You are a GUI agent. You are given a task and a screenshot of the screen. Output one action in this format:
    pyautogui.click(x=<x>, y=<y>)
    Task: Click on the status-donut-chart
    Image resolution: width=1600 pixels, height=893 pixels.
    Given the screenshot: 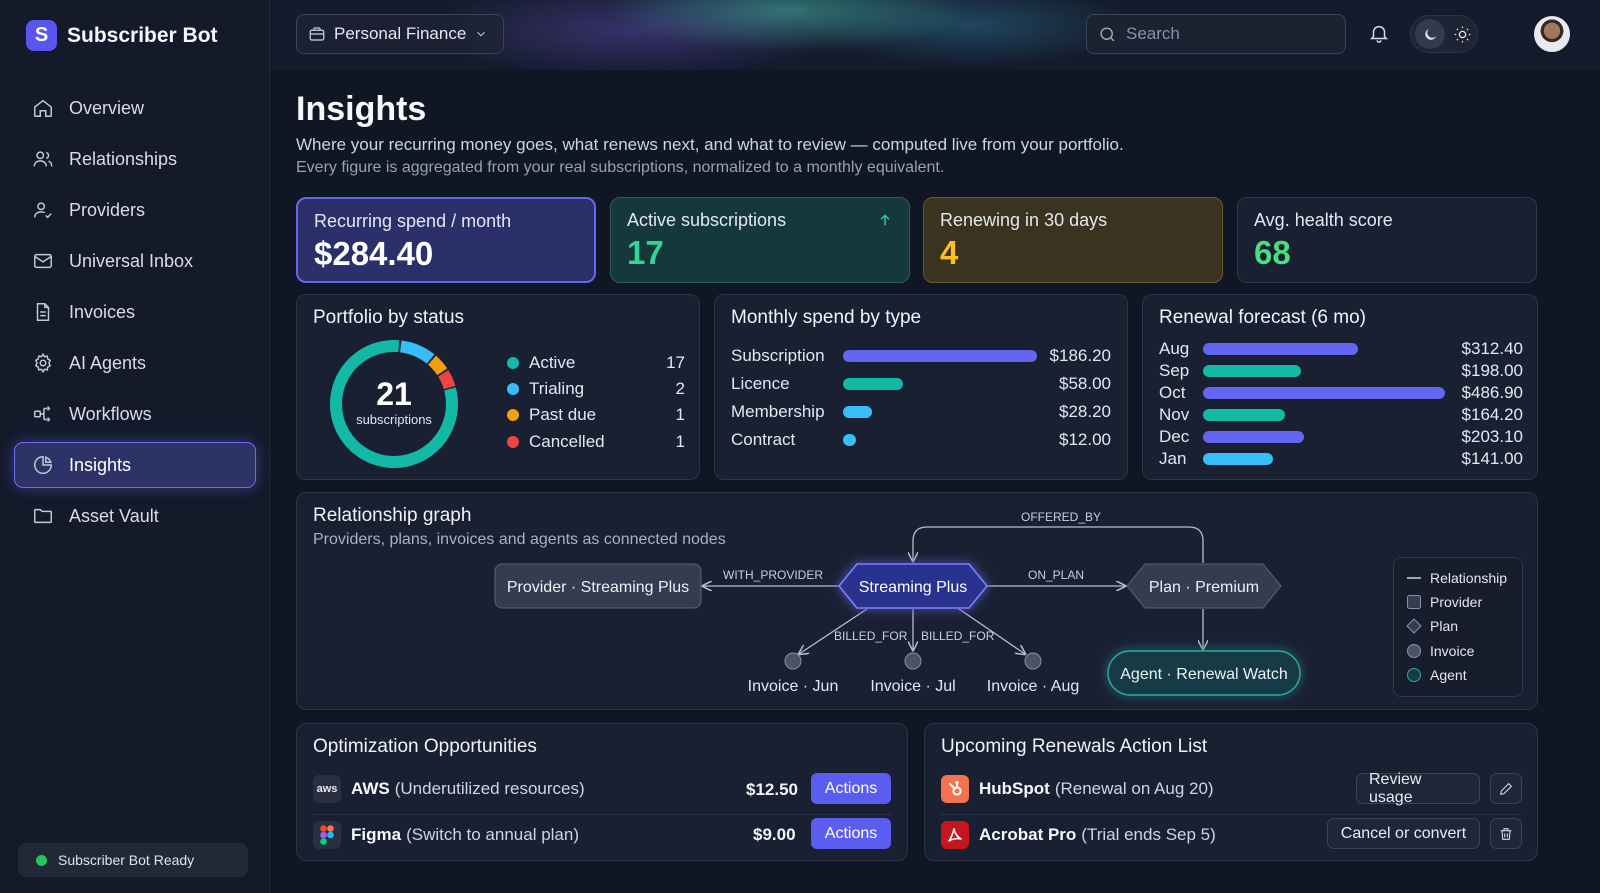 What is the action you would take?
    pyautogui.click(x=394, y=404)
    